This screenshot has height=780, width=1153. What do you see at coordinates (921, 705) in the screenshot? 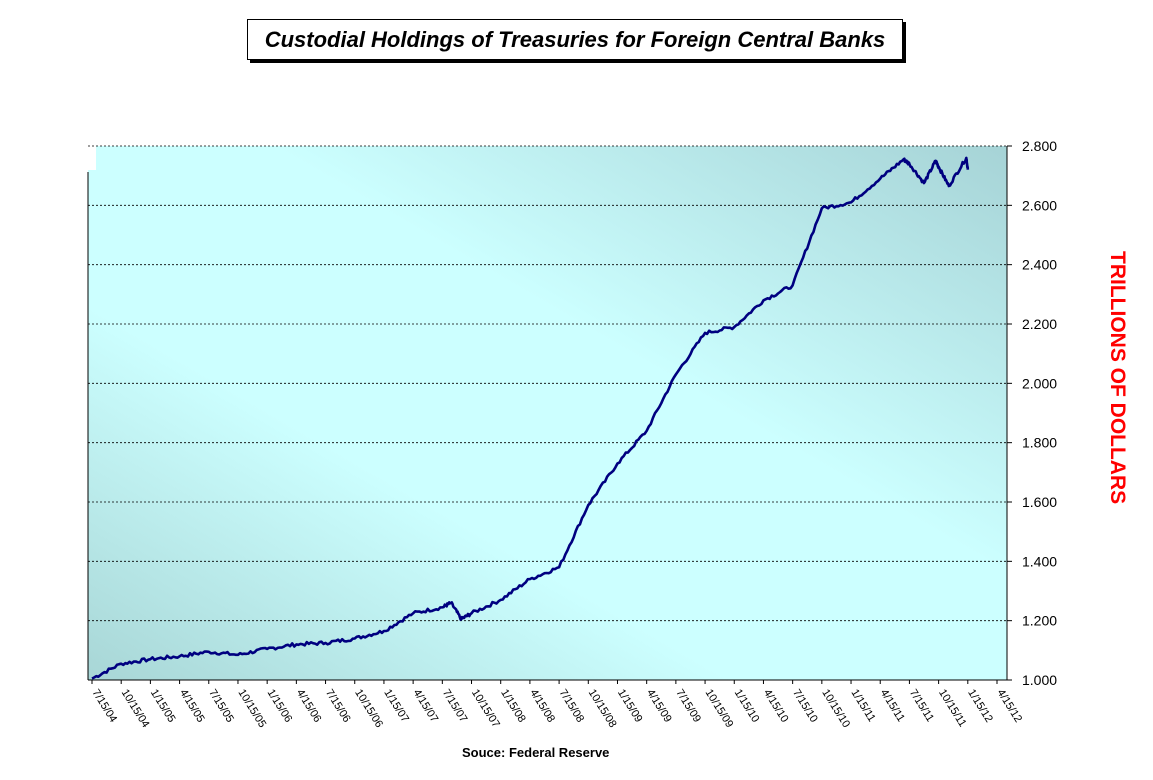
I see `x-tick-label: 7/15/11` at bounding box center [921, 705].